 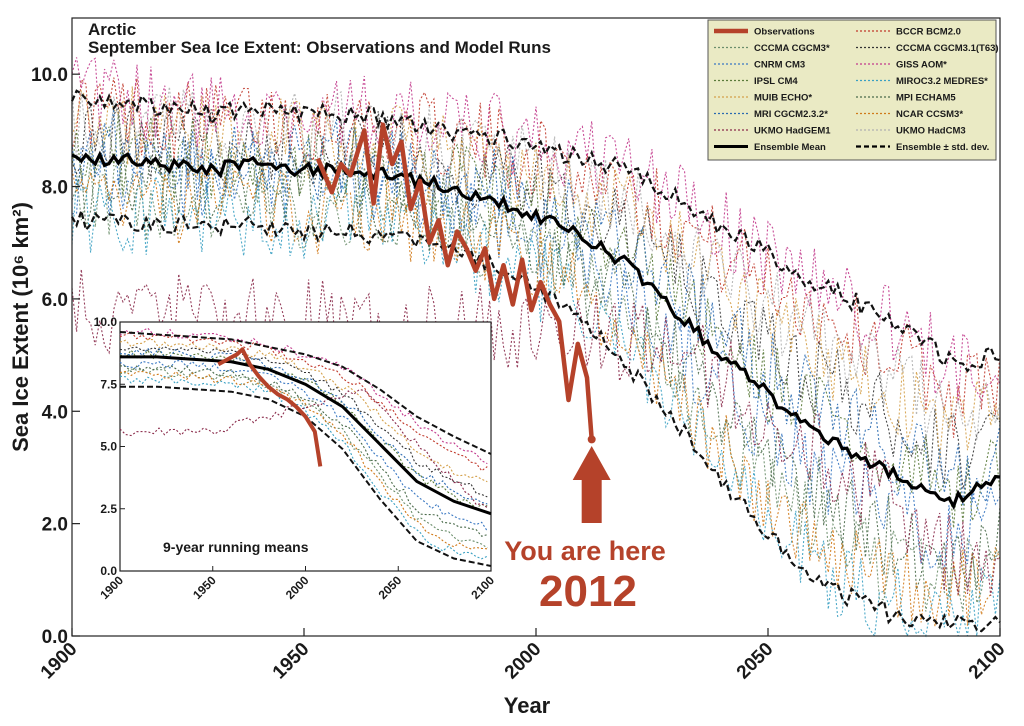 I want to click on legend-entry-label: CCCMA CGCM3.1(T63), so click(x=947, y=48).